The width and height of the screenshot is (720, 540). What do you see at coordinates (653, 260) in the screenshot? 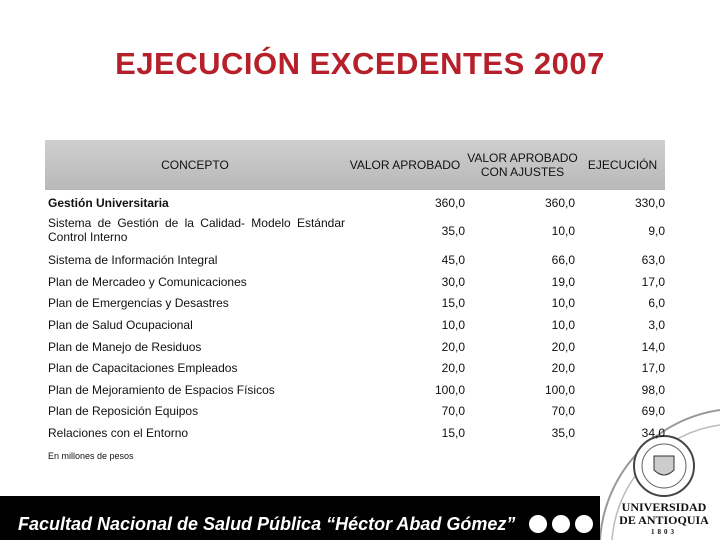
I see `cell-value: 63,0` at bounding box center [653, 260].